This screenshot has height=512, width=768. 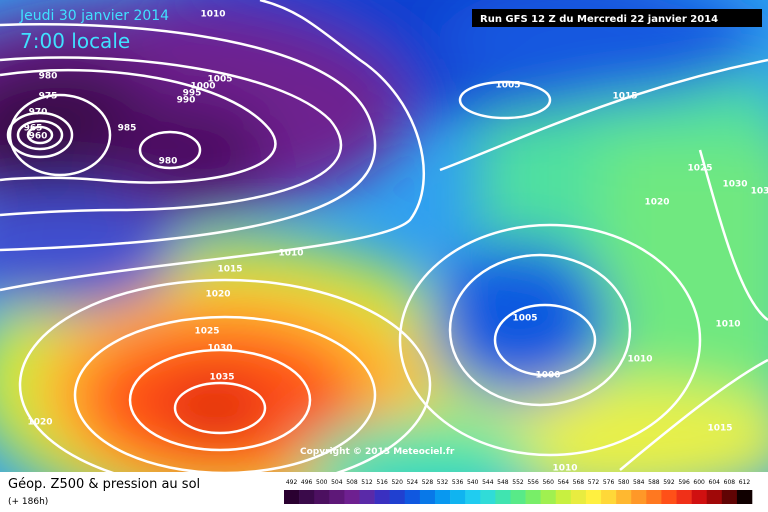 What do you see at coordinates (473, 482) in the screenshot?
I see `scale-label: 540` at bounding box center [473, 482].